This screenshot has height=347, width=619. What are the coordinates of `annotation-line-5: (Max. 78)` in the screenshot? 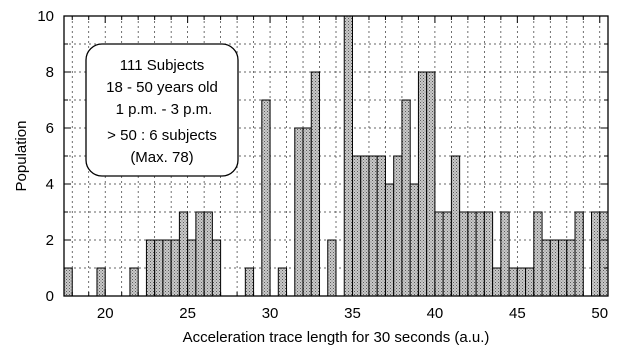 It's located at (161, 157).